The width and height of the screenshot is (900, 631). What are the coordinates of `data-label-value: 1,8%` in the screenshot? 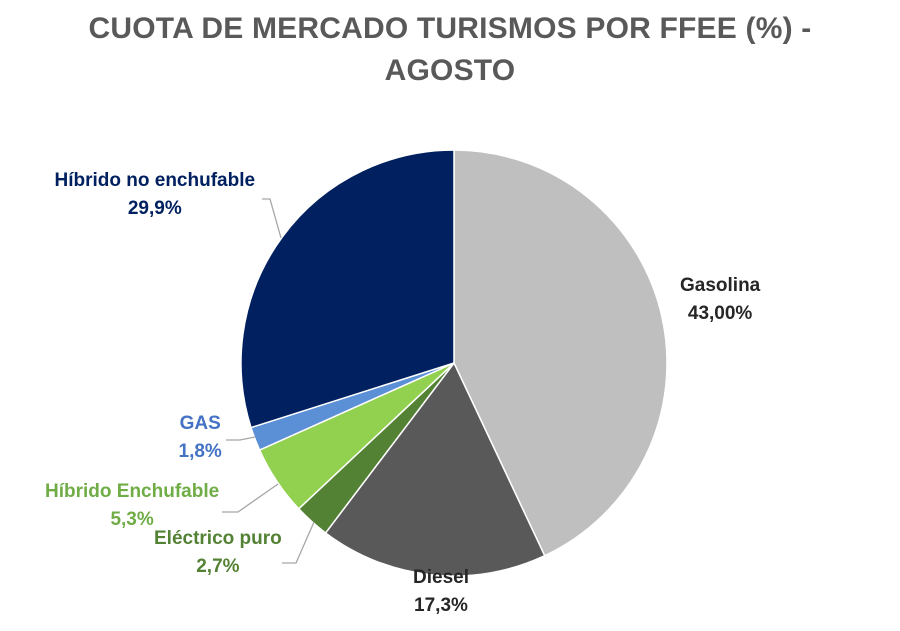 It's located at (200, 451).